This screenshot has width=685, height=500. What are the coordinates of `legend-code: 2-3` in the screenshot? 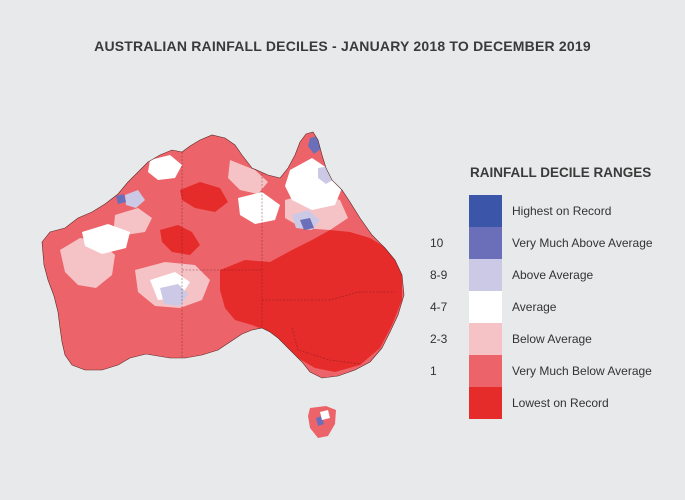 It's located at (439, 339).